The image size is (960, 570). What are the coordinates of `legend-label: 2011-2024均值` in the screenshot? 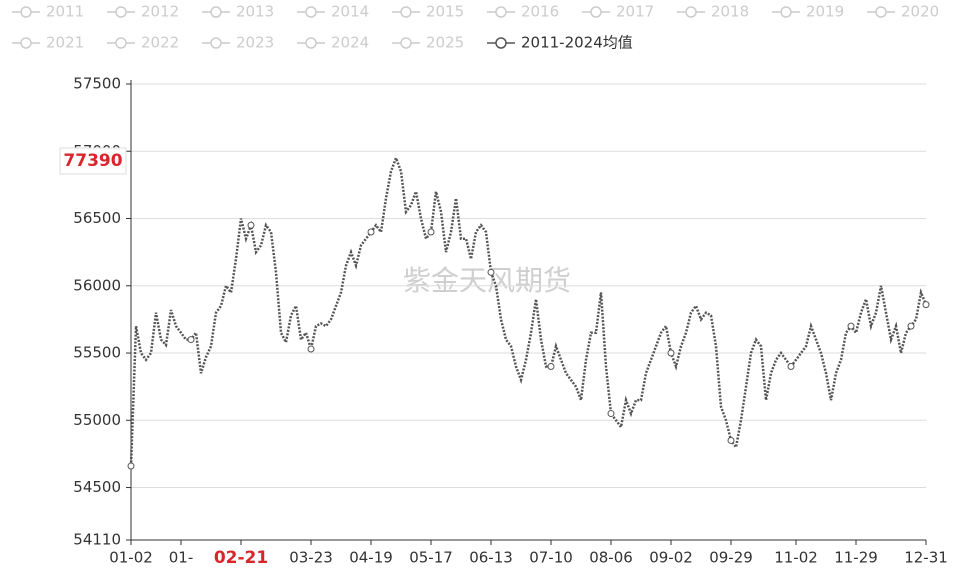 It's located at (577, 43).